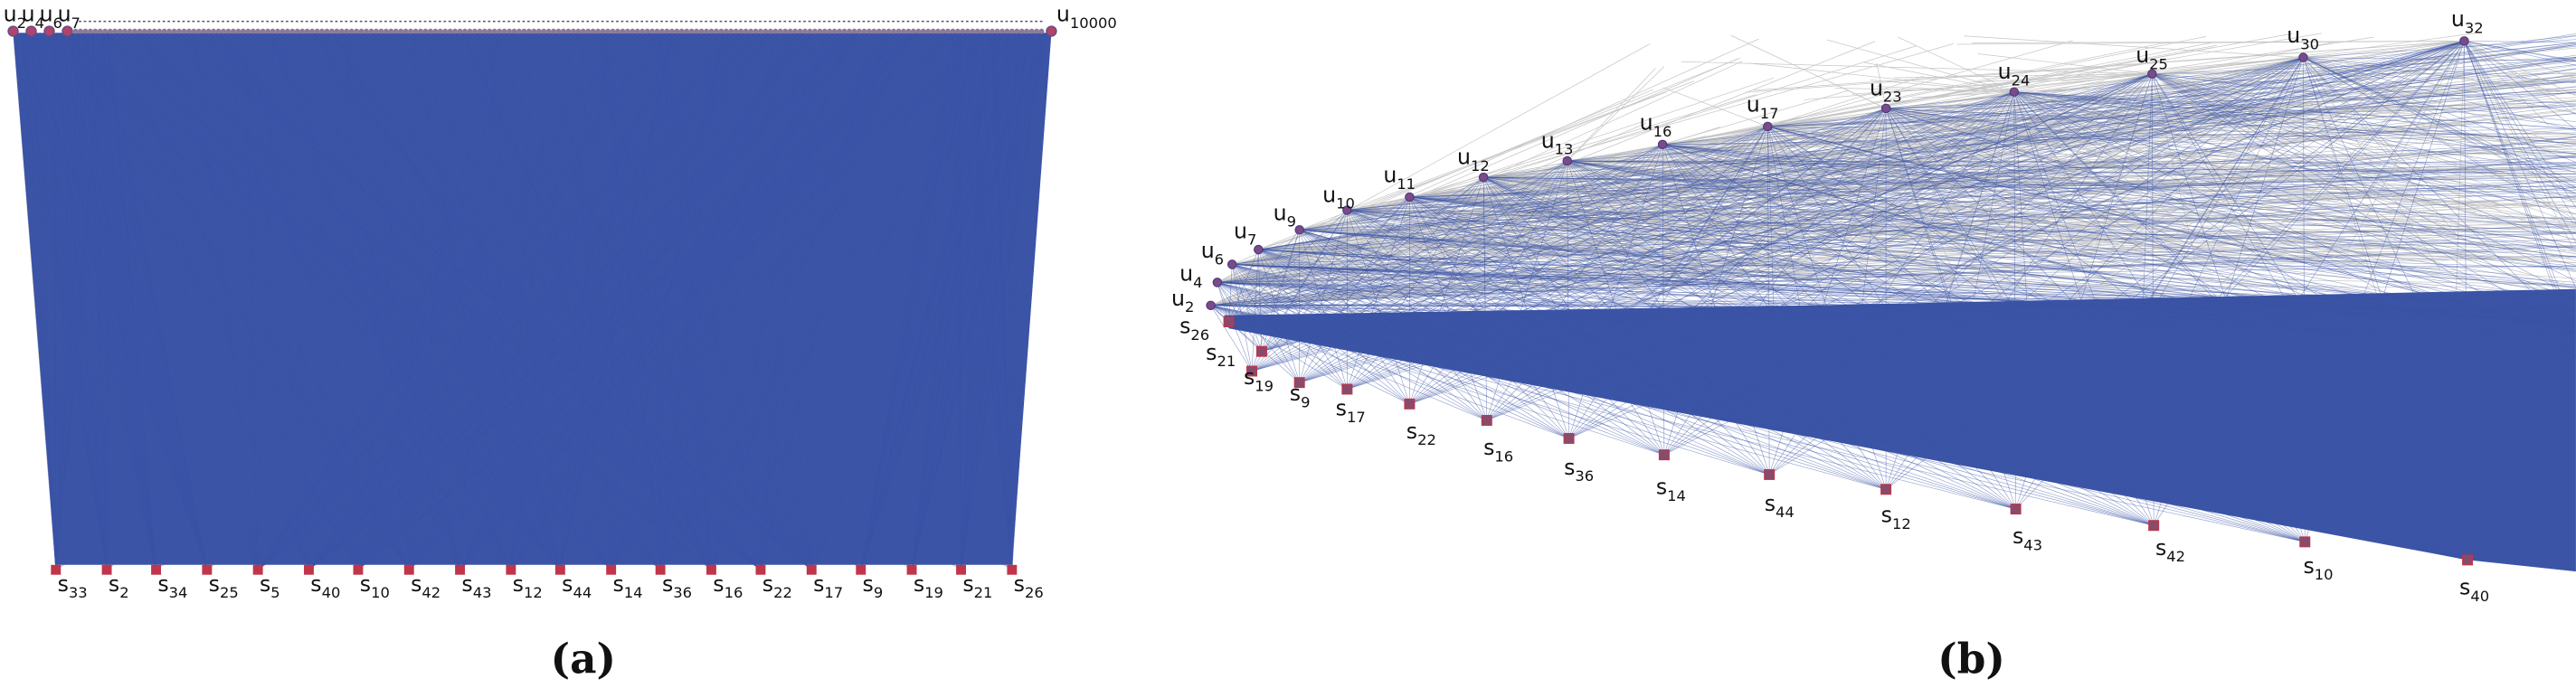 The image size is (2576, 688). I want to click on label-index: 43, so click(482, 592).